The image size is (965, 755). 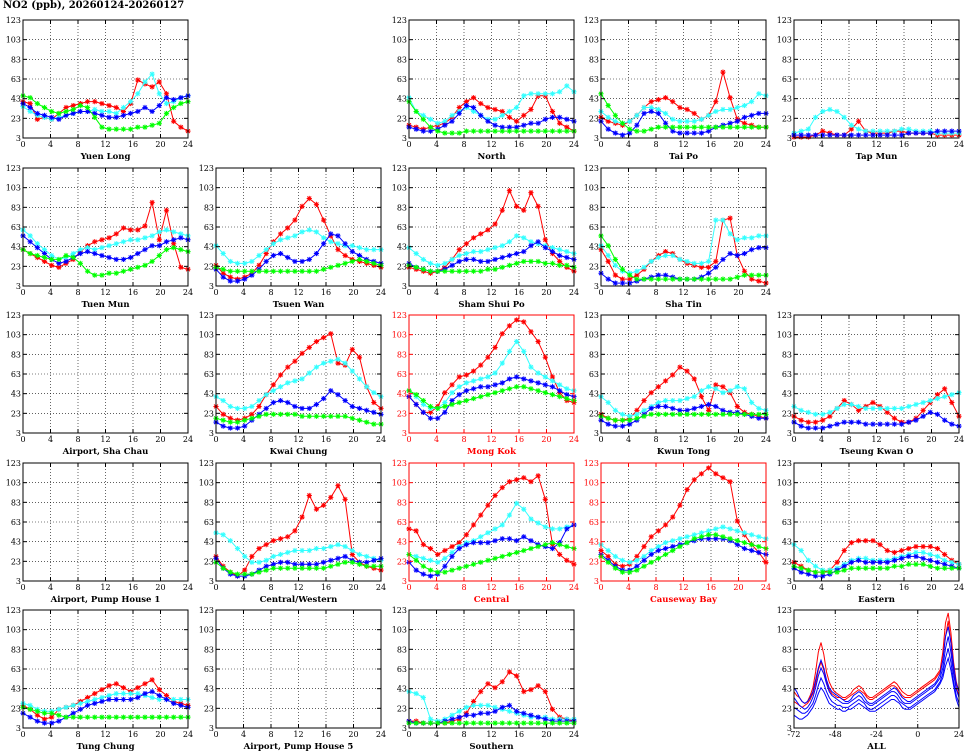 I want to click on y-tick-label: 43, so click(x=209, y=394).